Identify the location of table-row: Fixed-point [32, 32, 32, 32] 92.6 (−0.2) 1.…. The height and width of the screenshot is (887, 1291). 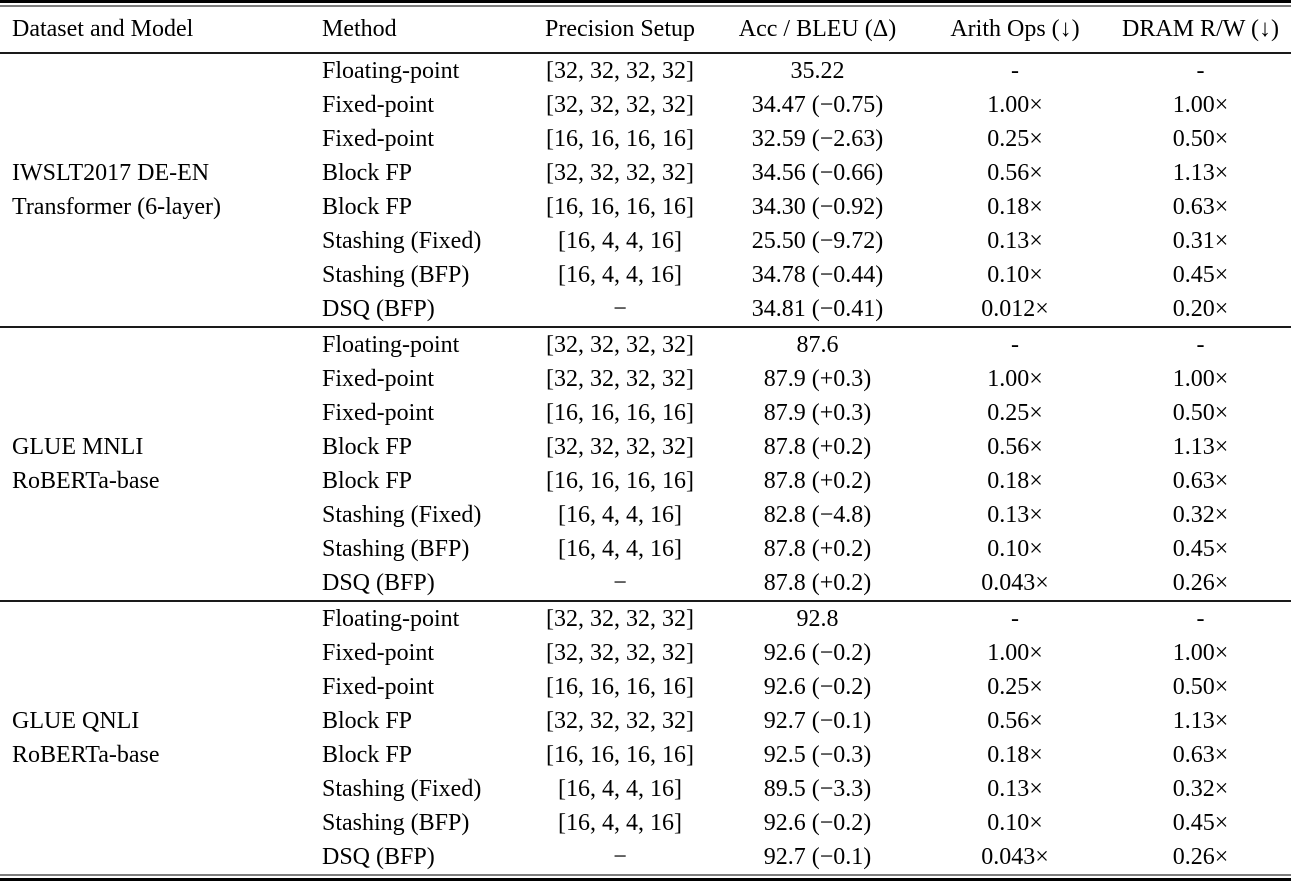
(645, 653).